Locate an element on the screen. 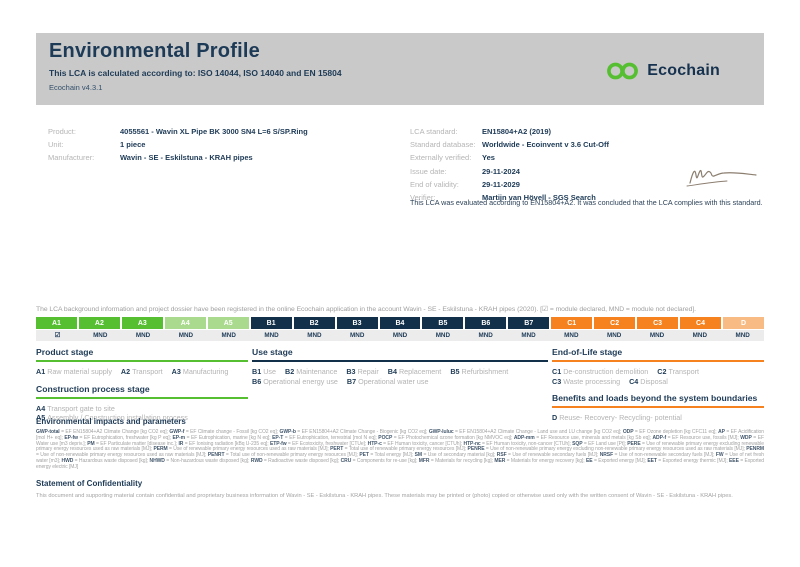 This screenshot has width=800, height=567. module-status-d: MND is located at coordinates (742, 335).